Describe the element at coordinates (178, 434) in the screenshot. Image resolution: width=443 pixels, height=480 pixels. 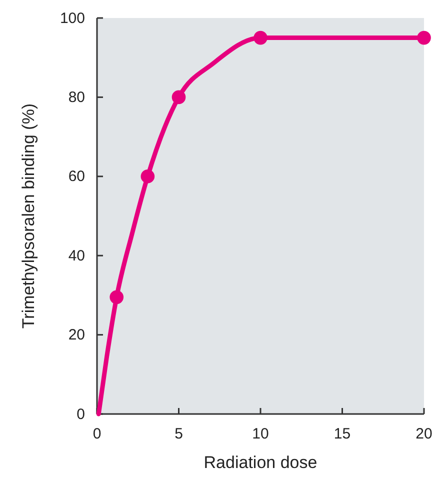
I see `x-tick-label: 5` at that location.